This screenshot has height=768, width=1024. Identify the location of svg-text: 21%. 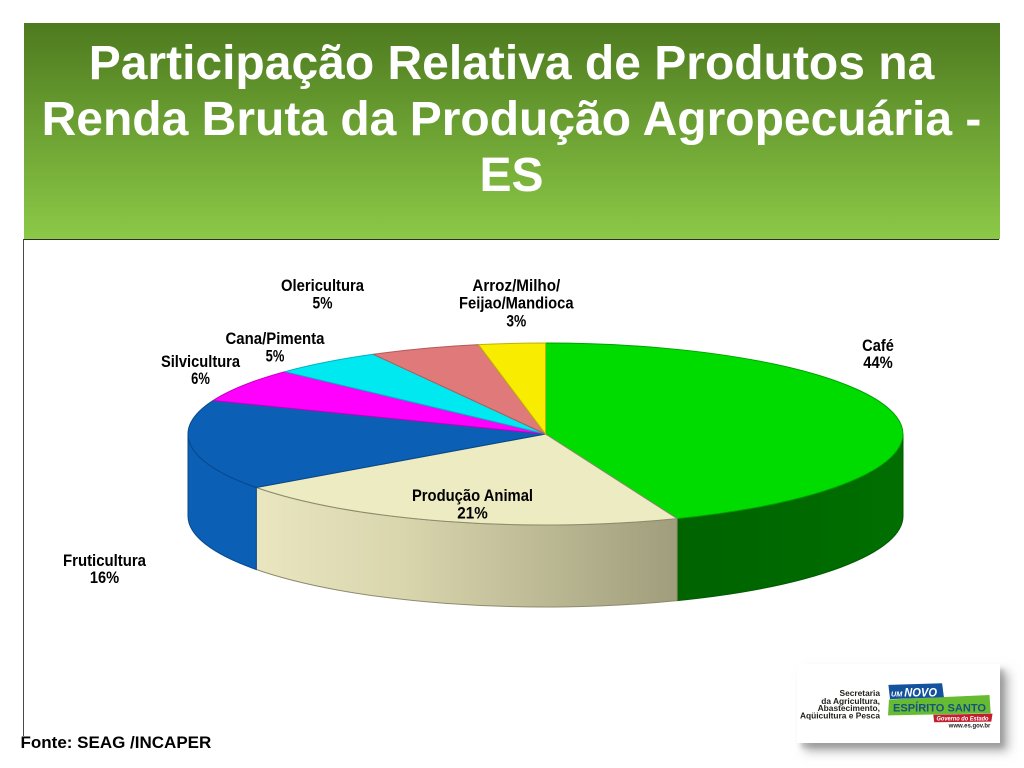
(472, 512).